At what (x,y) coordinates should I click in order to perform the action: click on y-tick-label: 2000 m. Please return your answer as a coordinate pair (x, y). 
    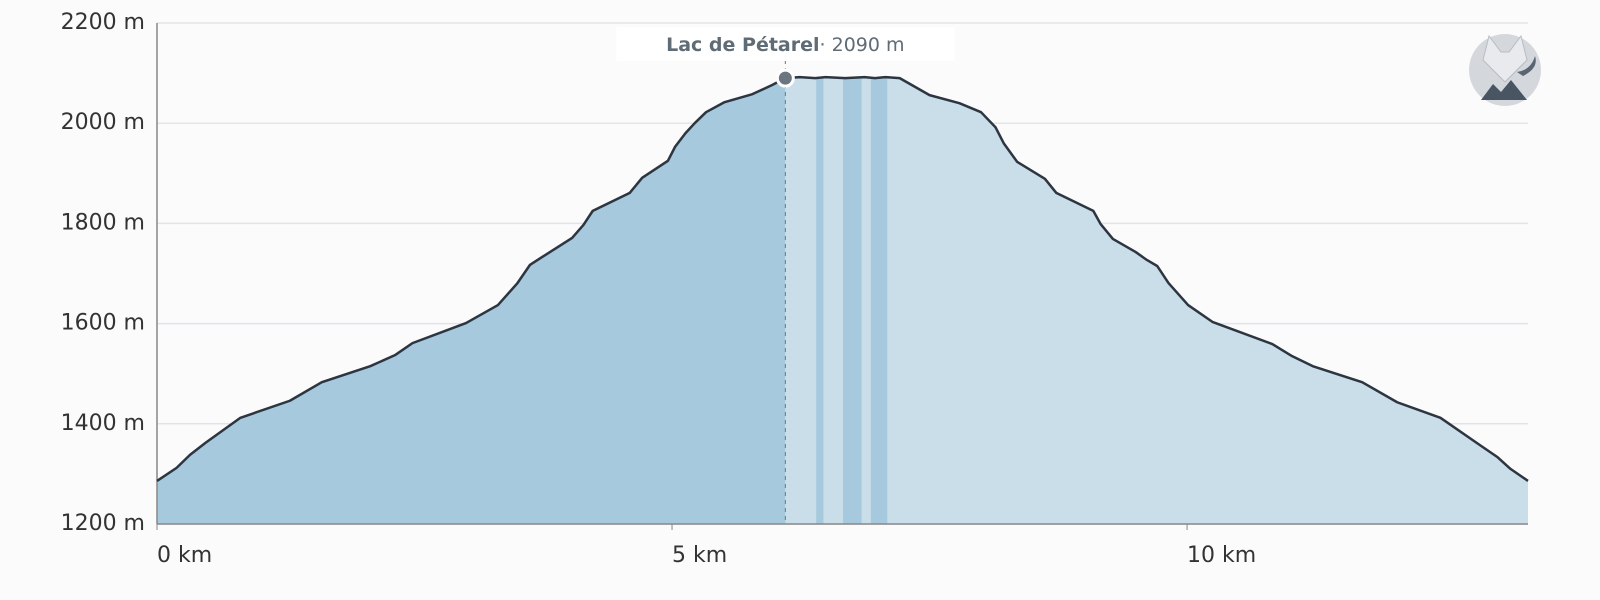
    Looking at the image, I should click on (103, 122).